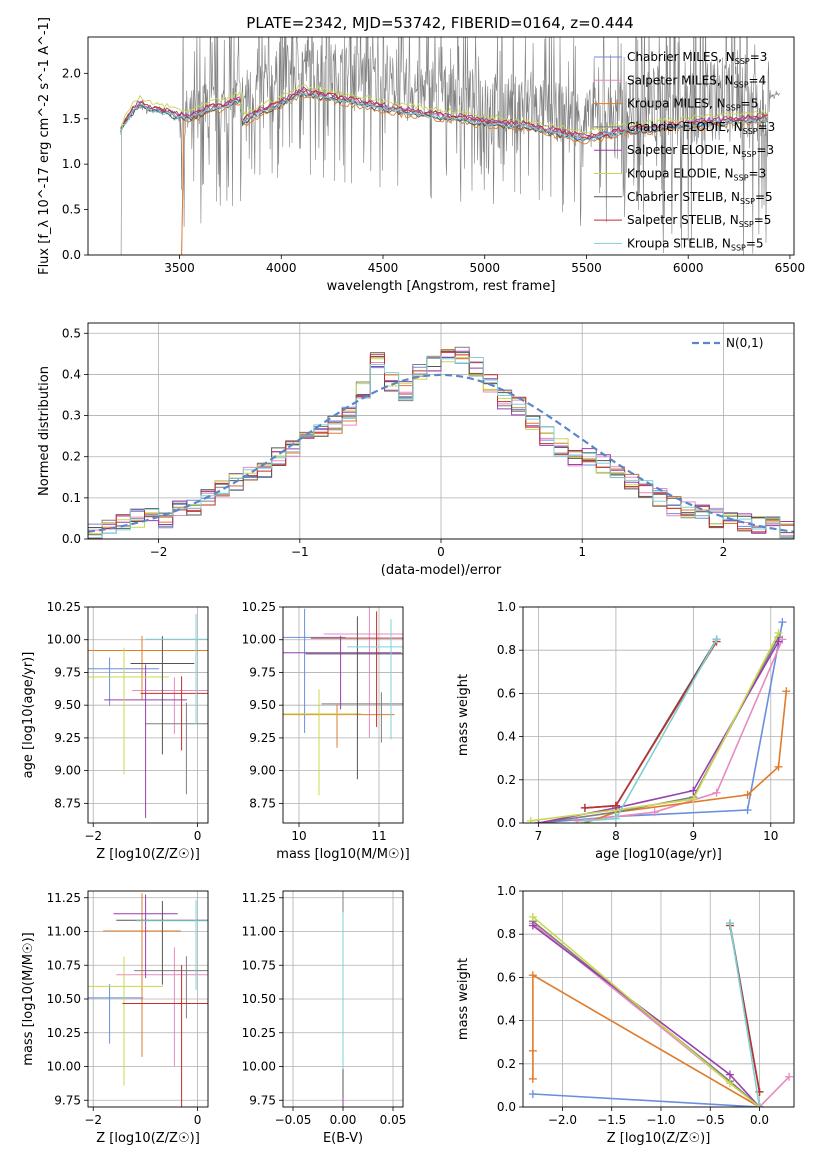 The width and height of the screenshot is (819, 1170). I want to click on legend-label: Salpeter STELIB, NSSP=5, so click(699, 221).